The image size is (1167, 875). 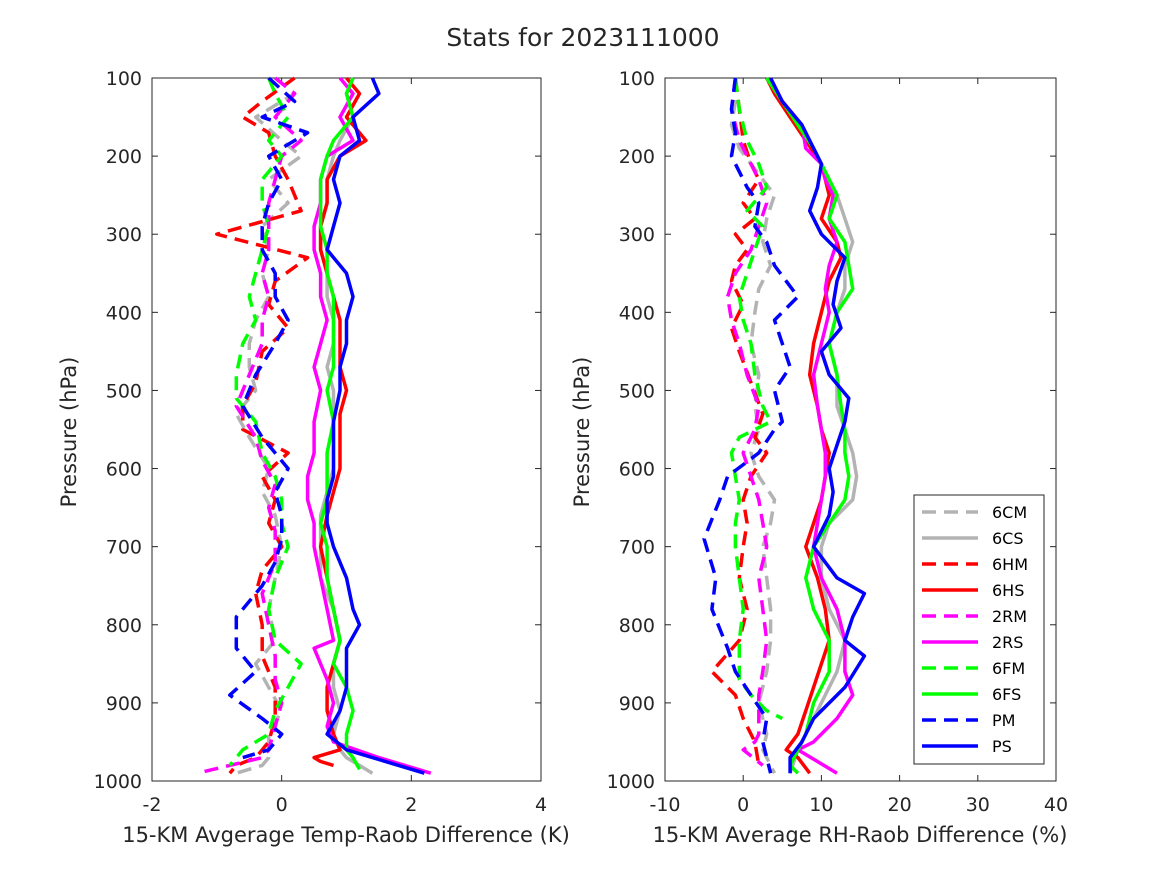 I want to click on rh-ytick-label: 300, so click(x=637, y=235).